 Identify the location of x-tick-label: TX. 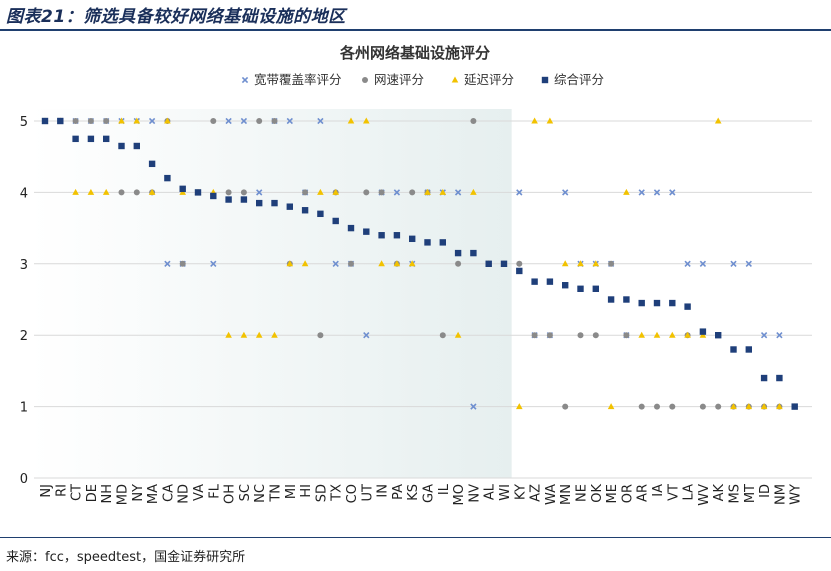
(337, 493).